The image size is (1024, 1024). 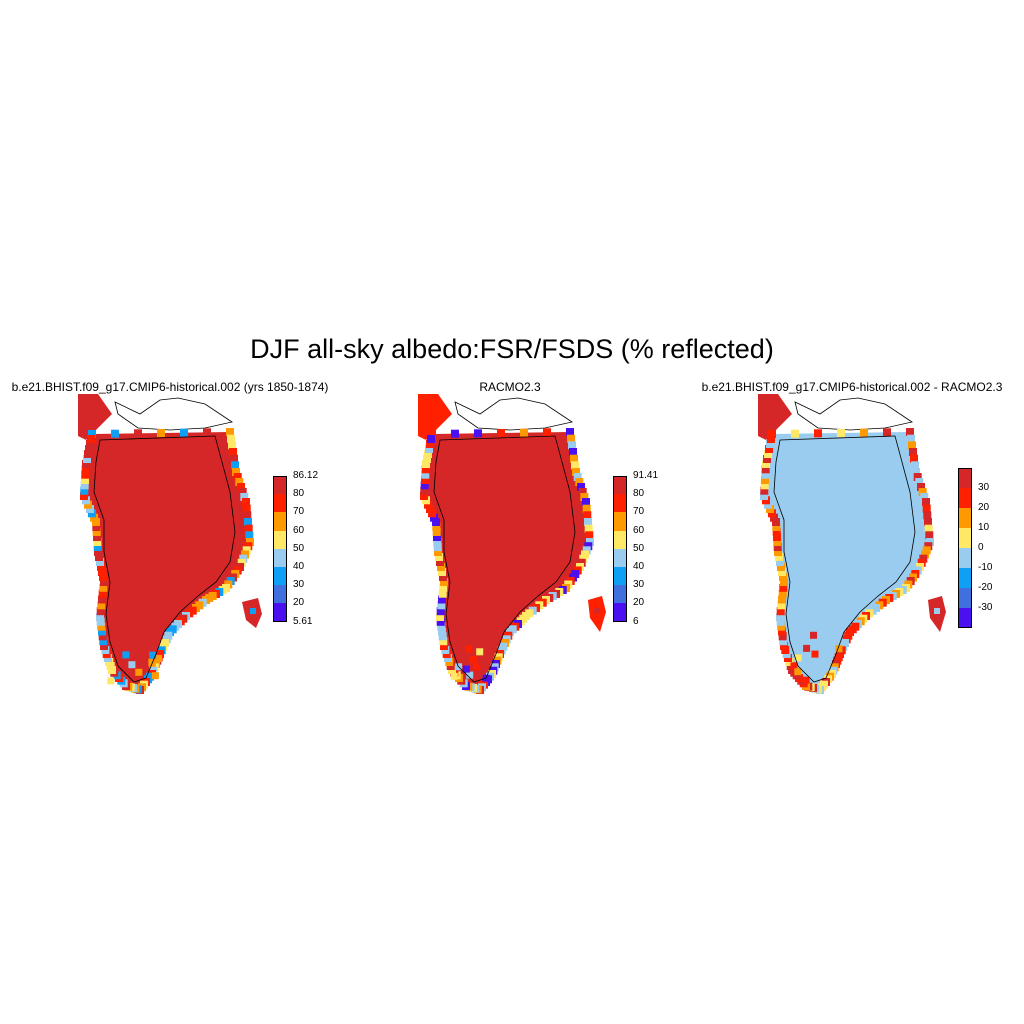 What do you see at coordinates (435, 417) in the screenshot?
I see `ellesmere-island-cells` at bounding box center [435, 417].